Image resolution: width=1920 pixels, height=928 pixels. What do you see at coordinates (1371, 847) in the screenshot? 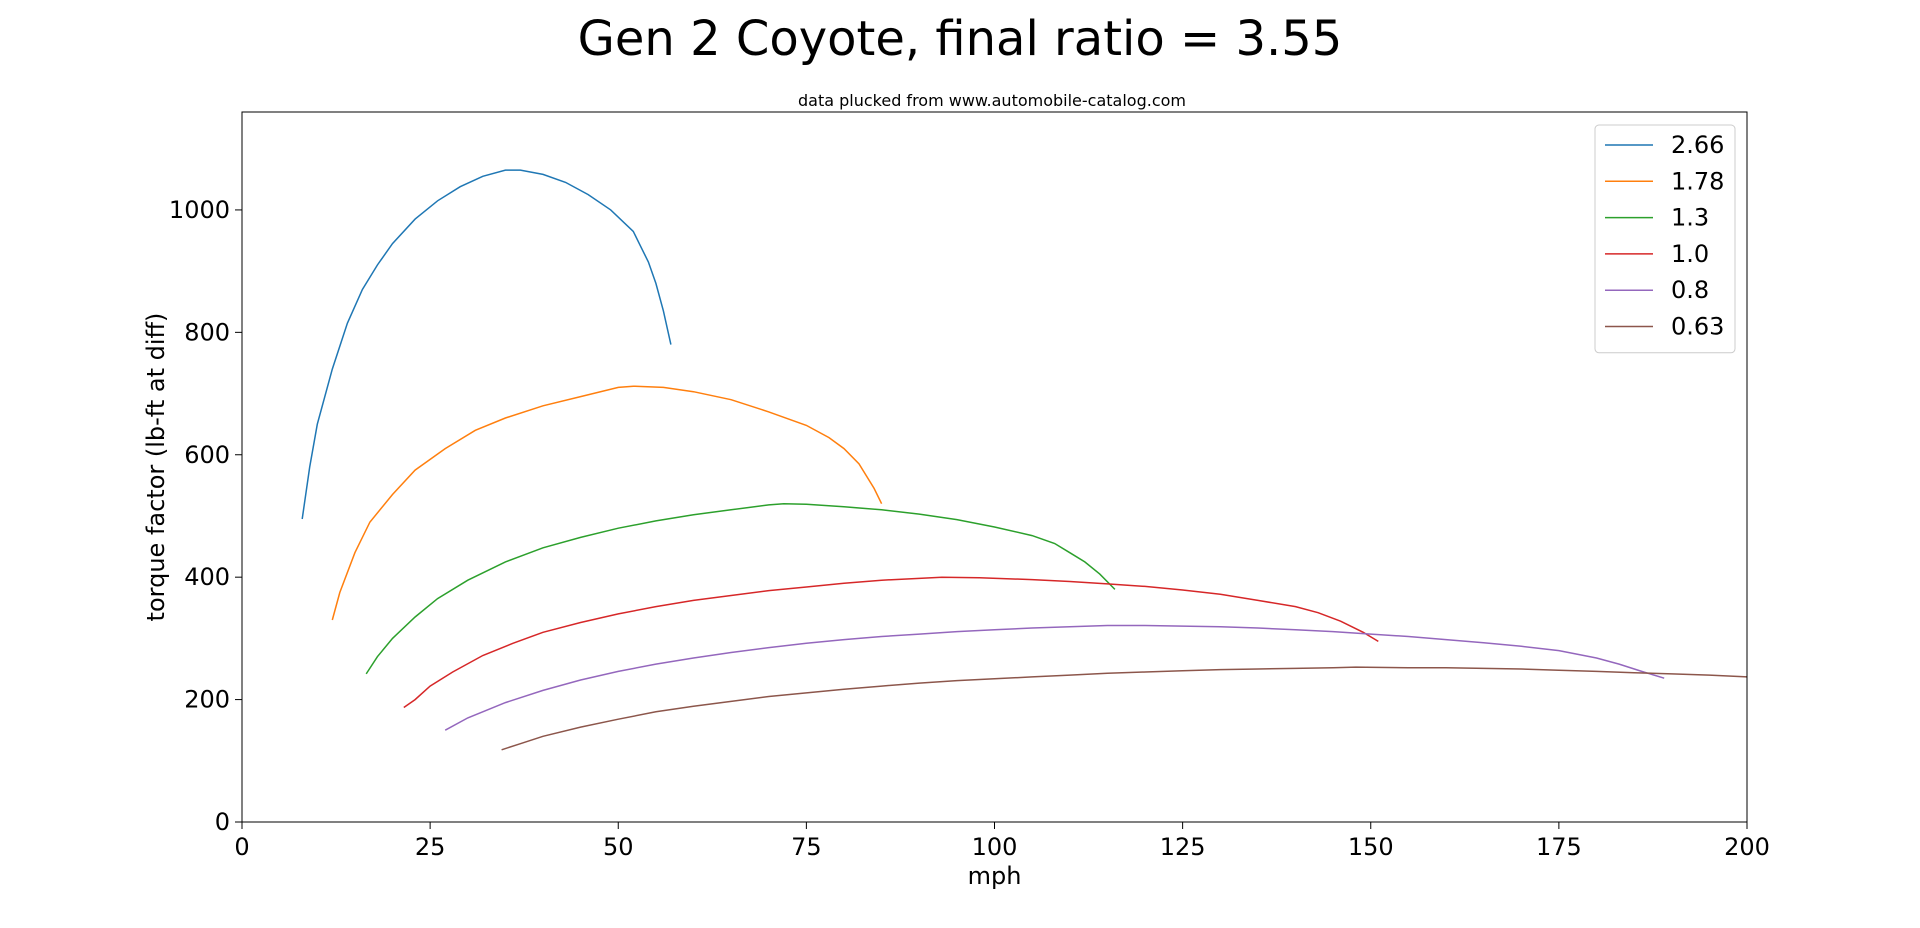
I see `x-tick-label: 150` at bounding box center [1371, 847].